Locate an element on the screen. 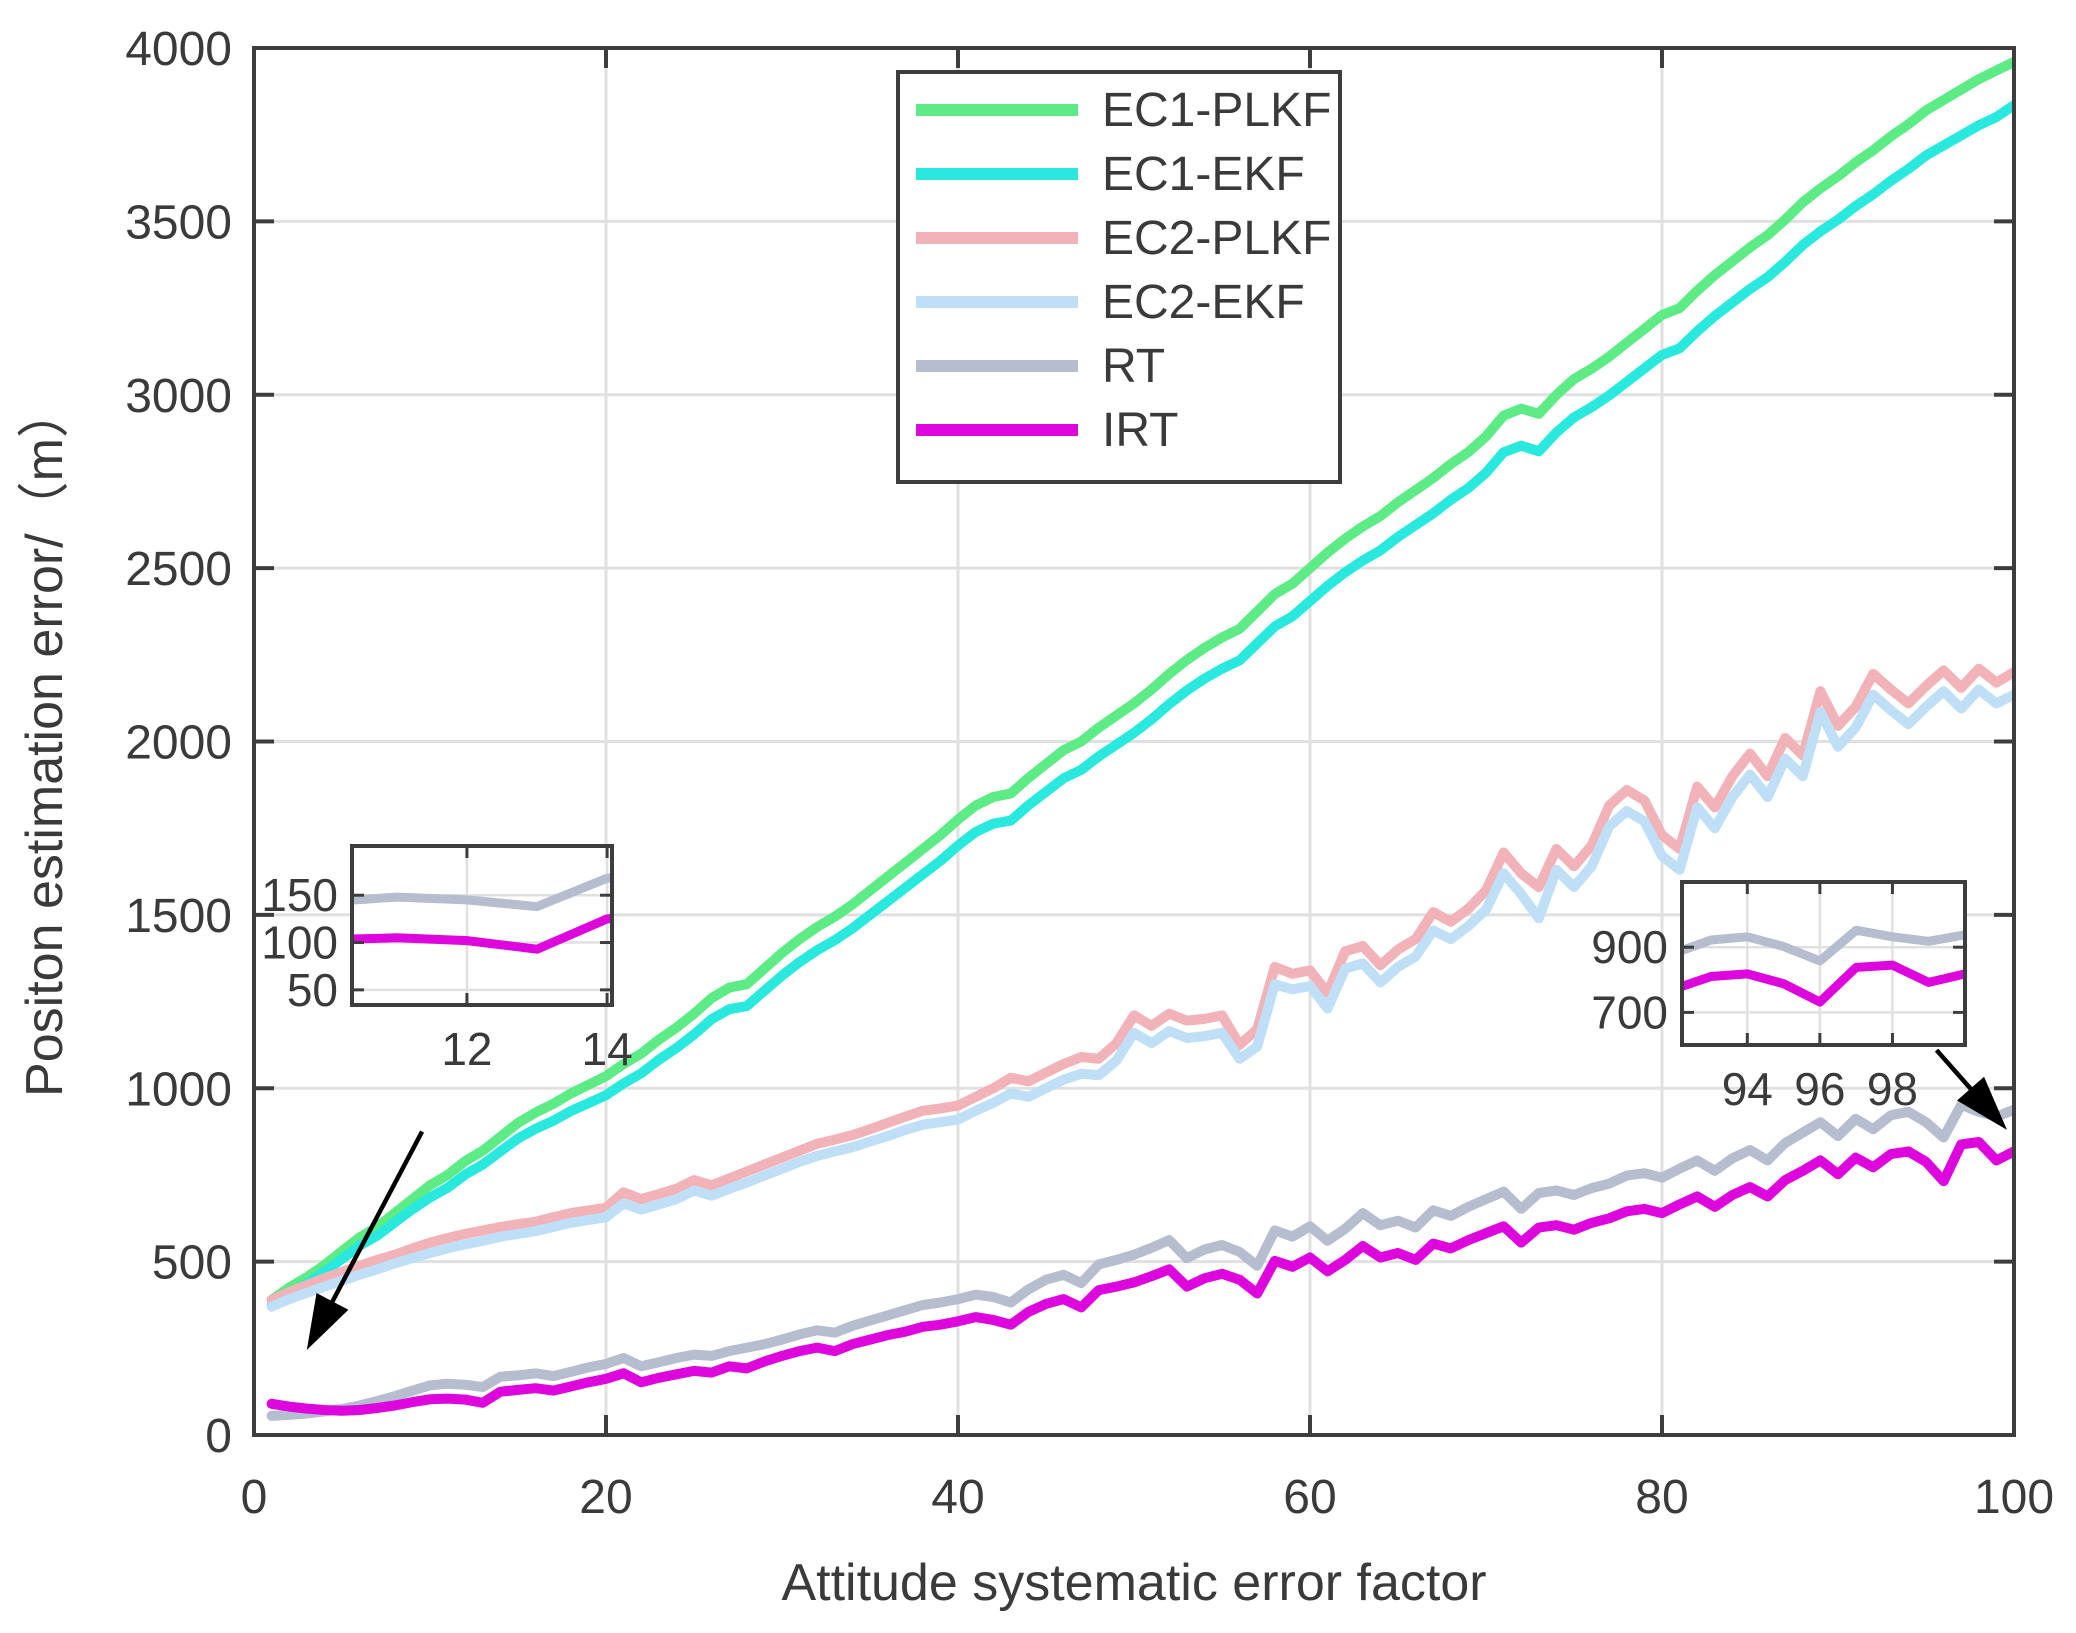 The image size is (2076, 1633). x-tick-label: 0 is located at coordinates (254, 1497).